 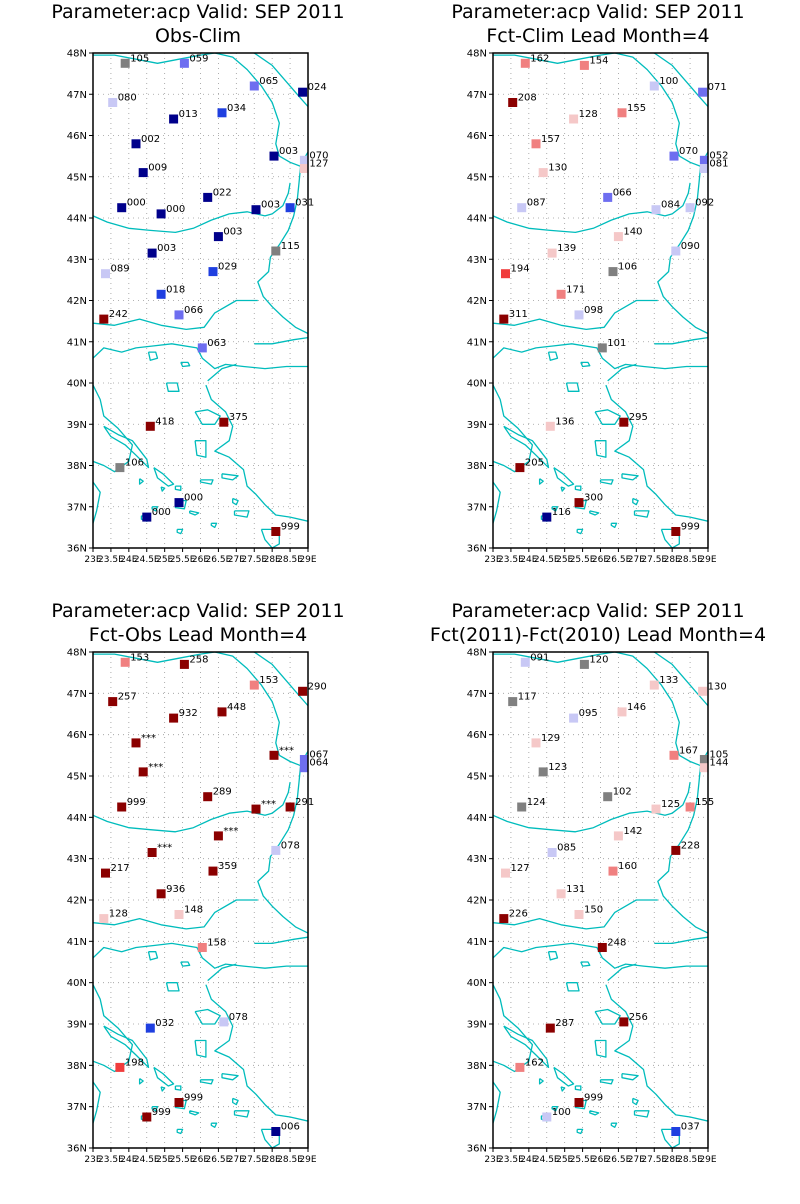 I want to click on station-value-label: 002, so click(x=150, y=139).